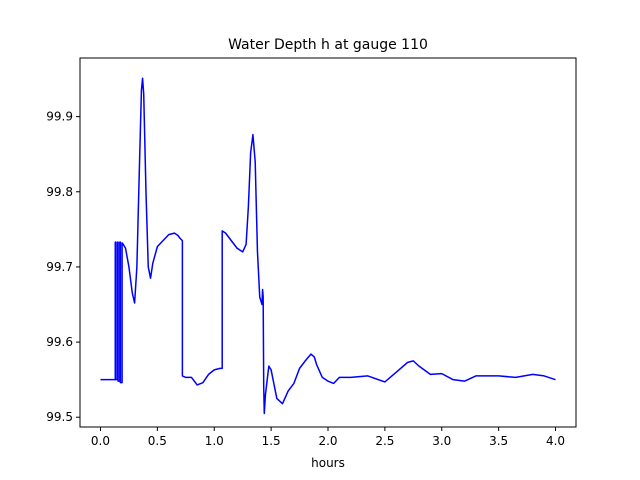 Image resolution: width=640 pixels, height=480 pixels. I want to click on x-tick-label: 0.0, so click(100, 441).